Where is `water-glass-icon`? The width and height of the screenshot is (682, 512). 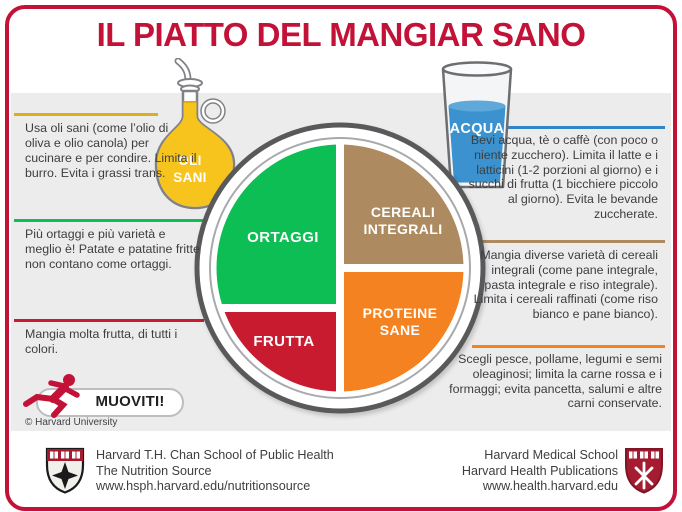
water-glass-icon is located at coordinates (477, 125).